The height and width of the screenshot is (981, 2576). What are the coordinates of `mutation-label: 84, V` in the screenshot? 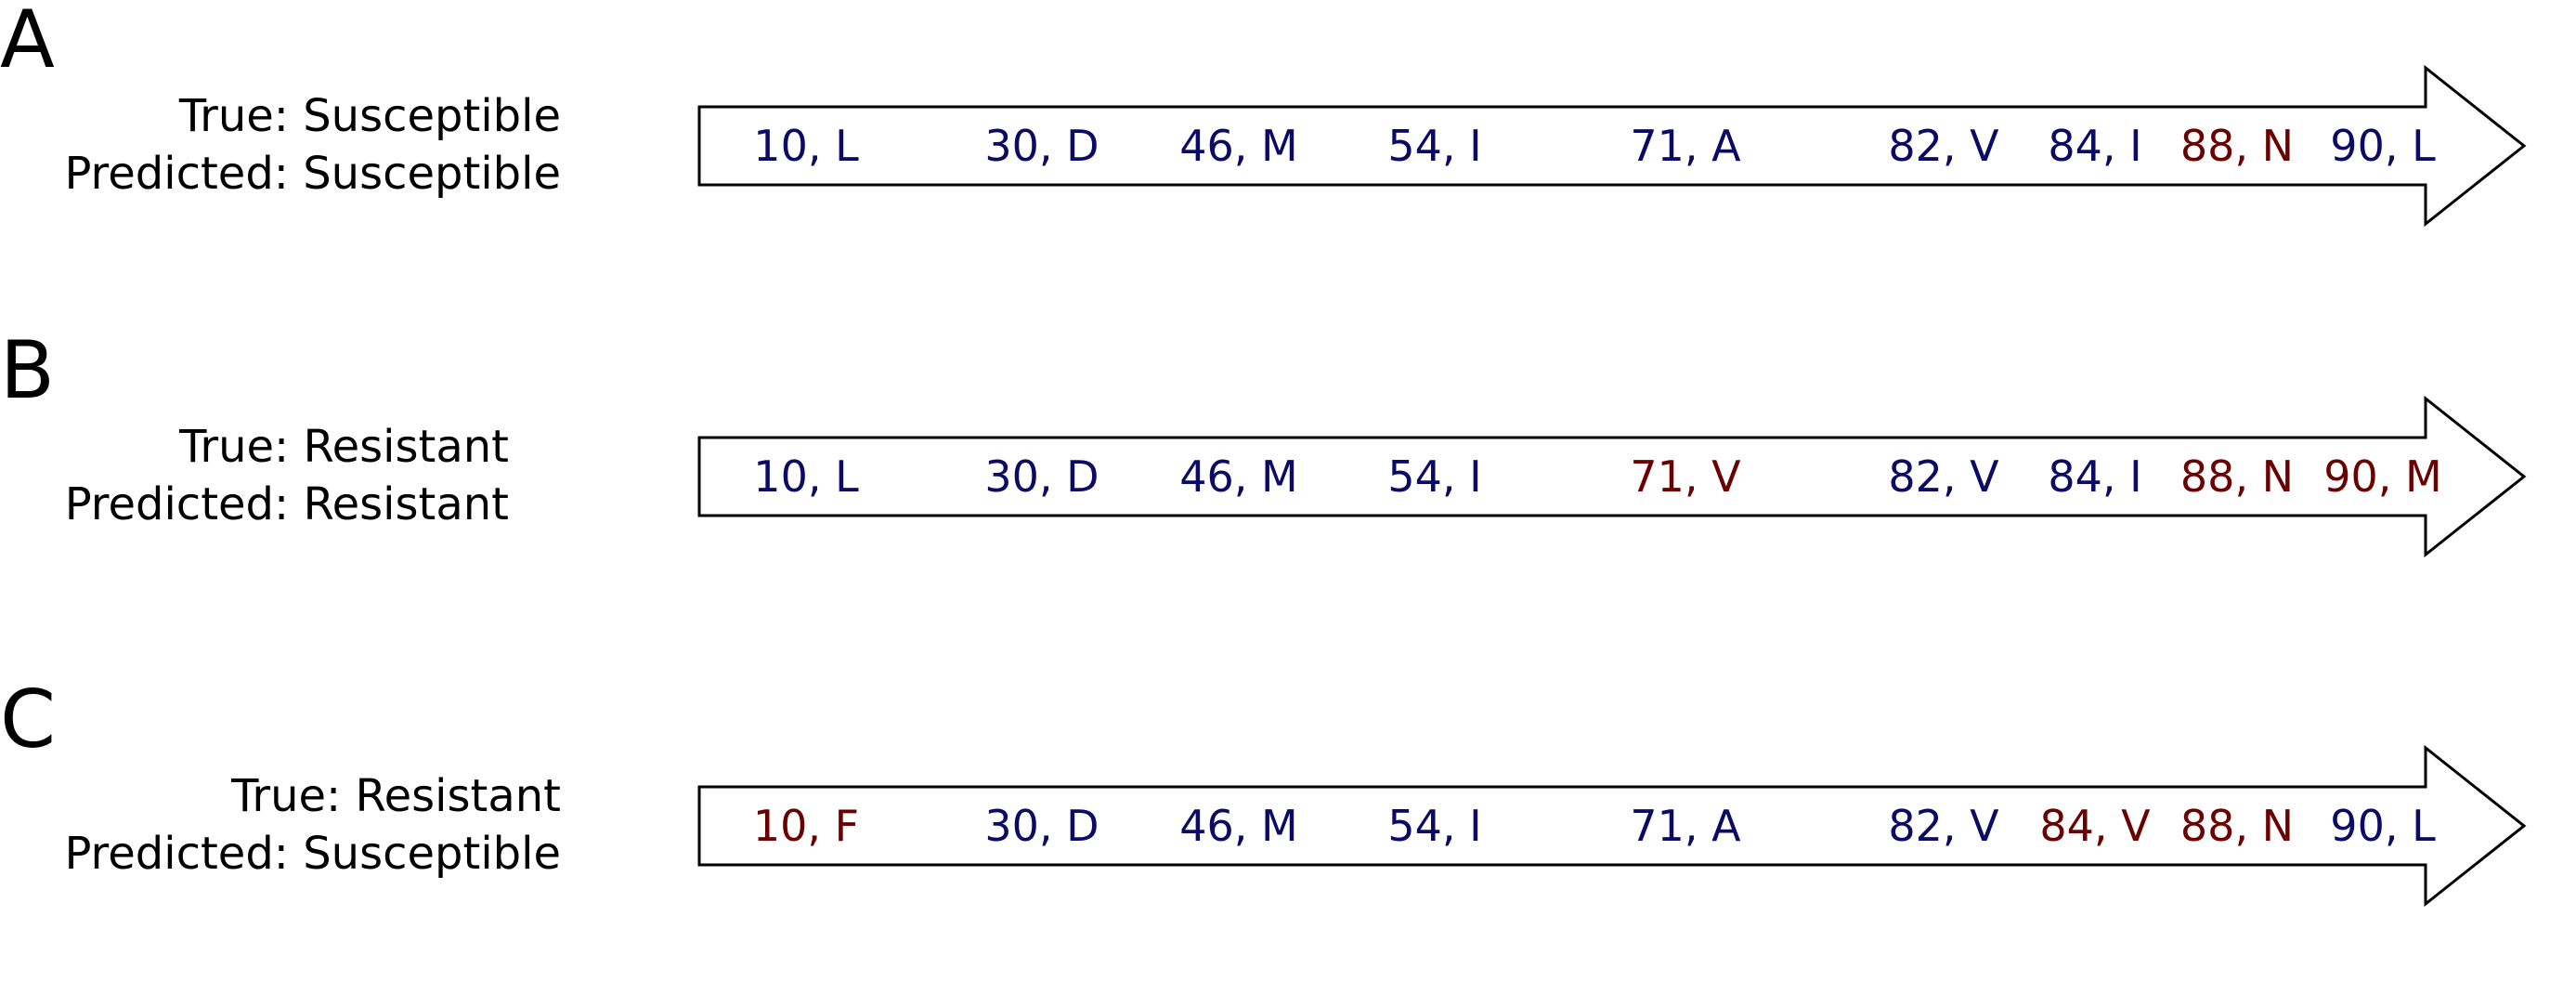 It's located at (2095, 826).